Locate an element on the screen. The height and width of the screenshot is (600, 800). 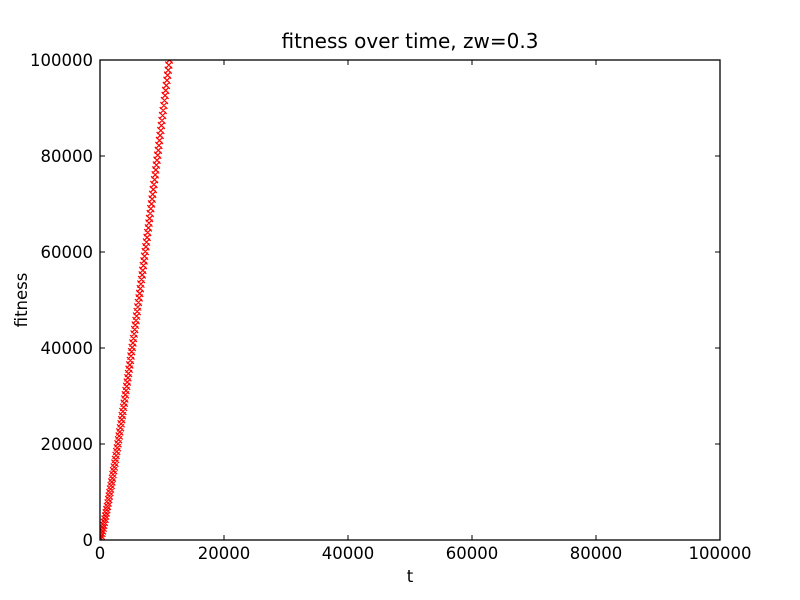
x-axis-label: t is located at coordinates (410, 576).